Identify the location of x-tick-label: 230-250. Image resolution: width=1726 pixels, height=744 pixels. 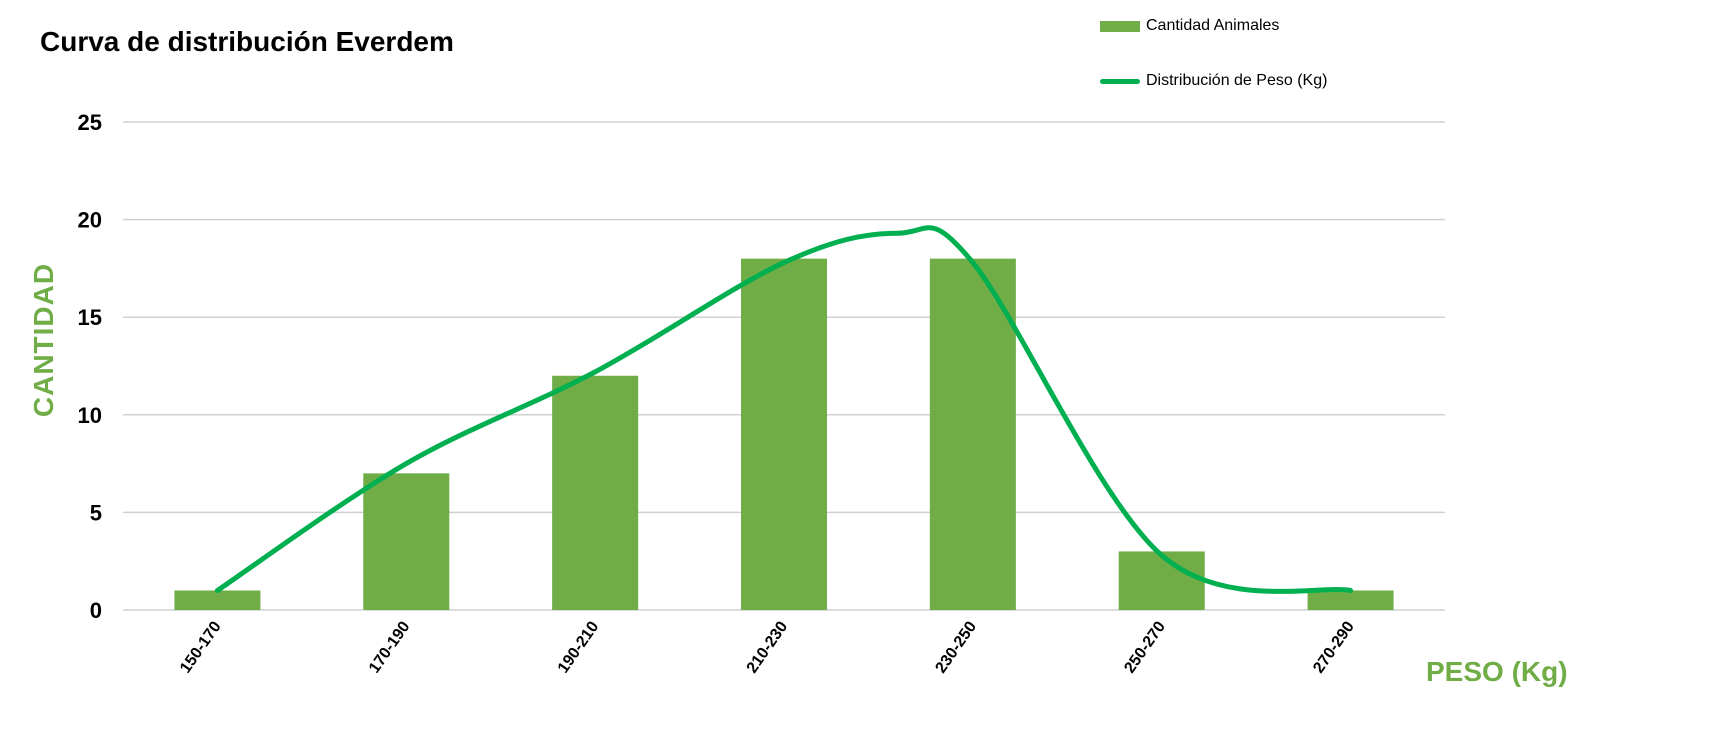
(957, 647).